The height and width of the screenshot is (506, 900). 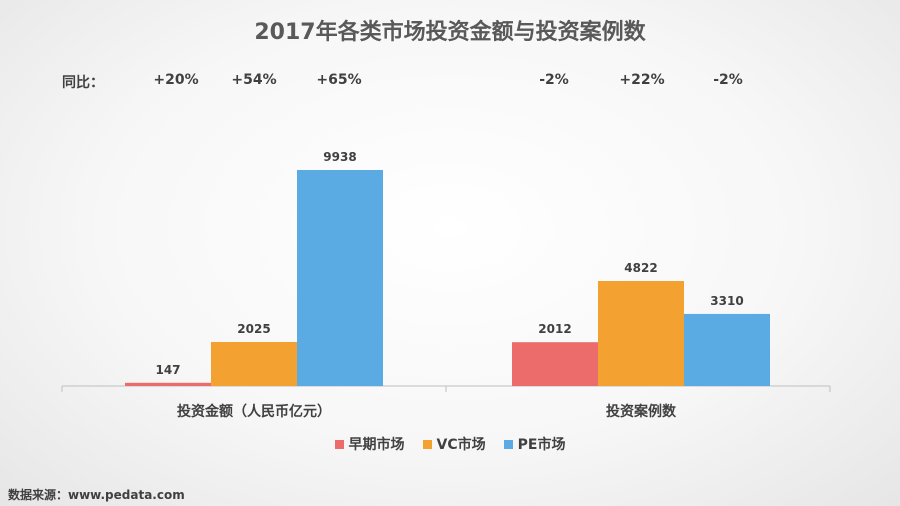 I want to click on yoy-value: +54%, so click(x=254, y=80).